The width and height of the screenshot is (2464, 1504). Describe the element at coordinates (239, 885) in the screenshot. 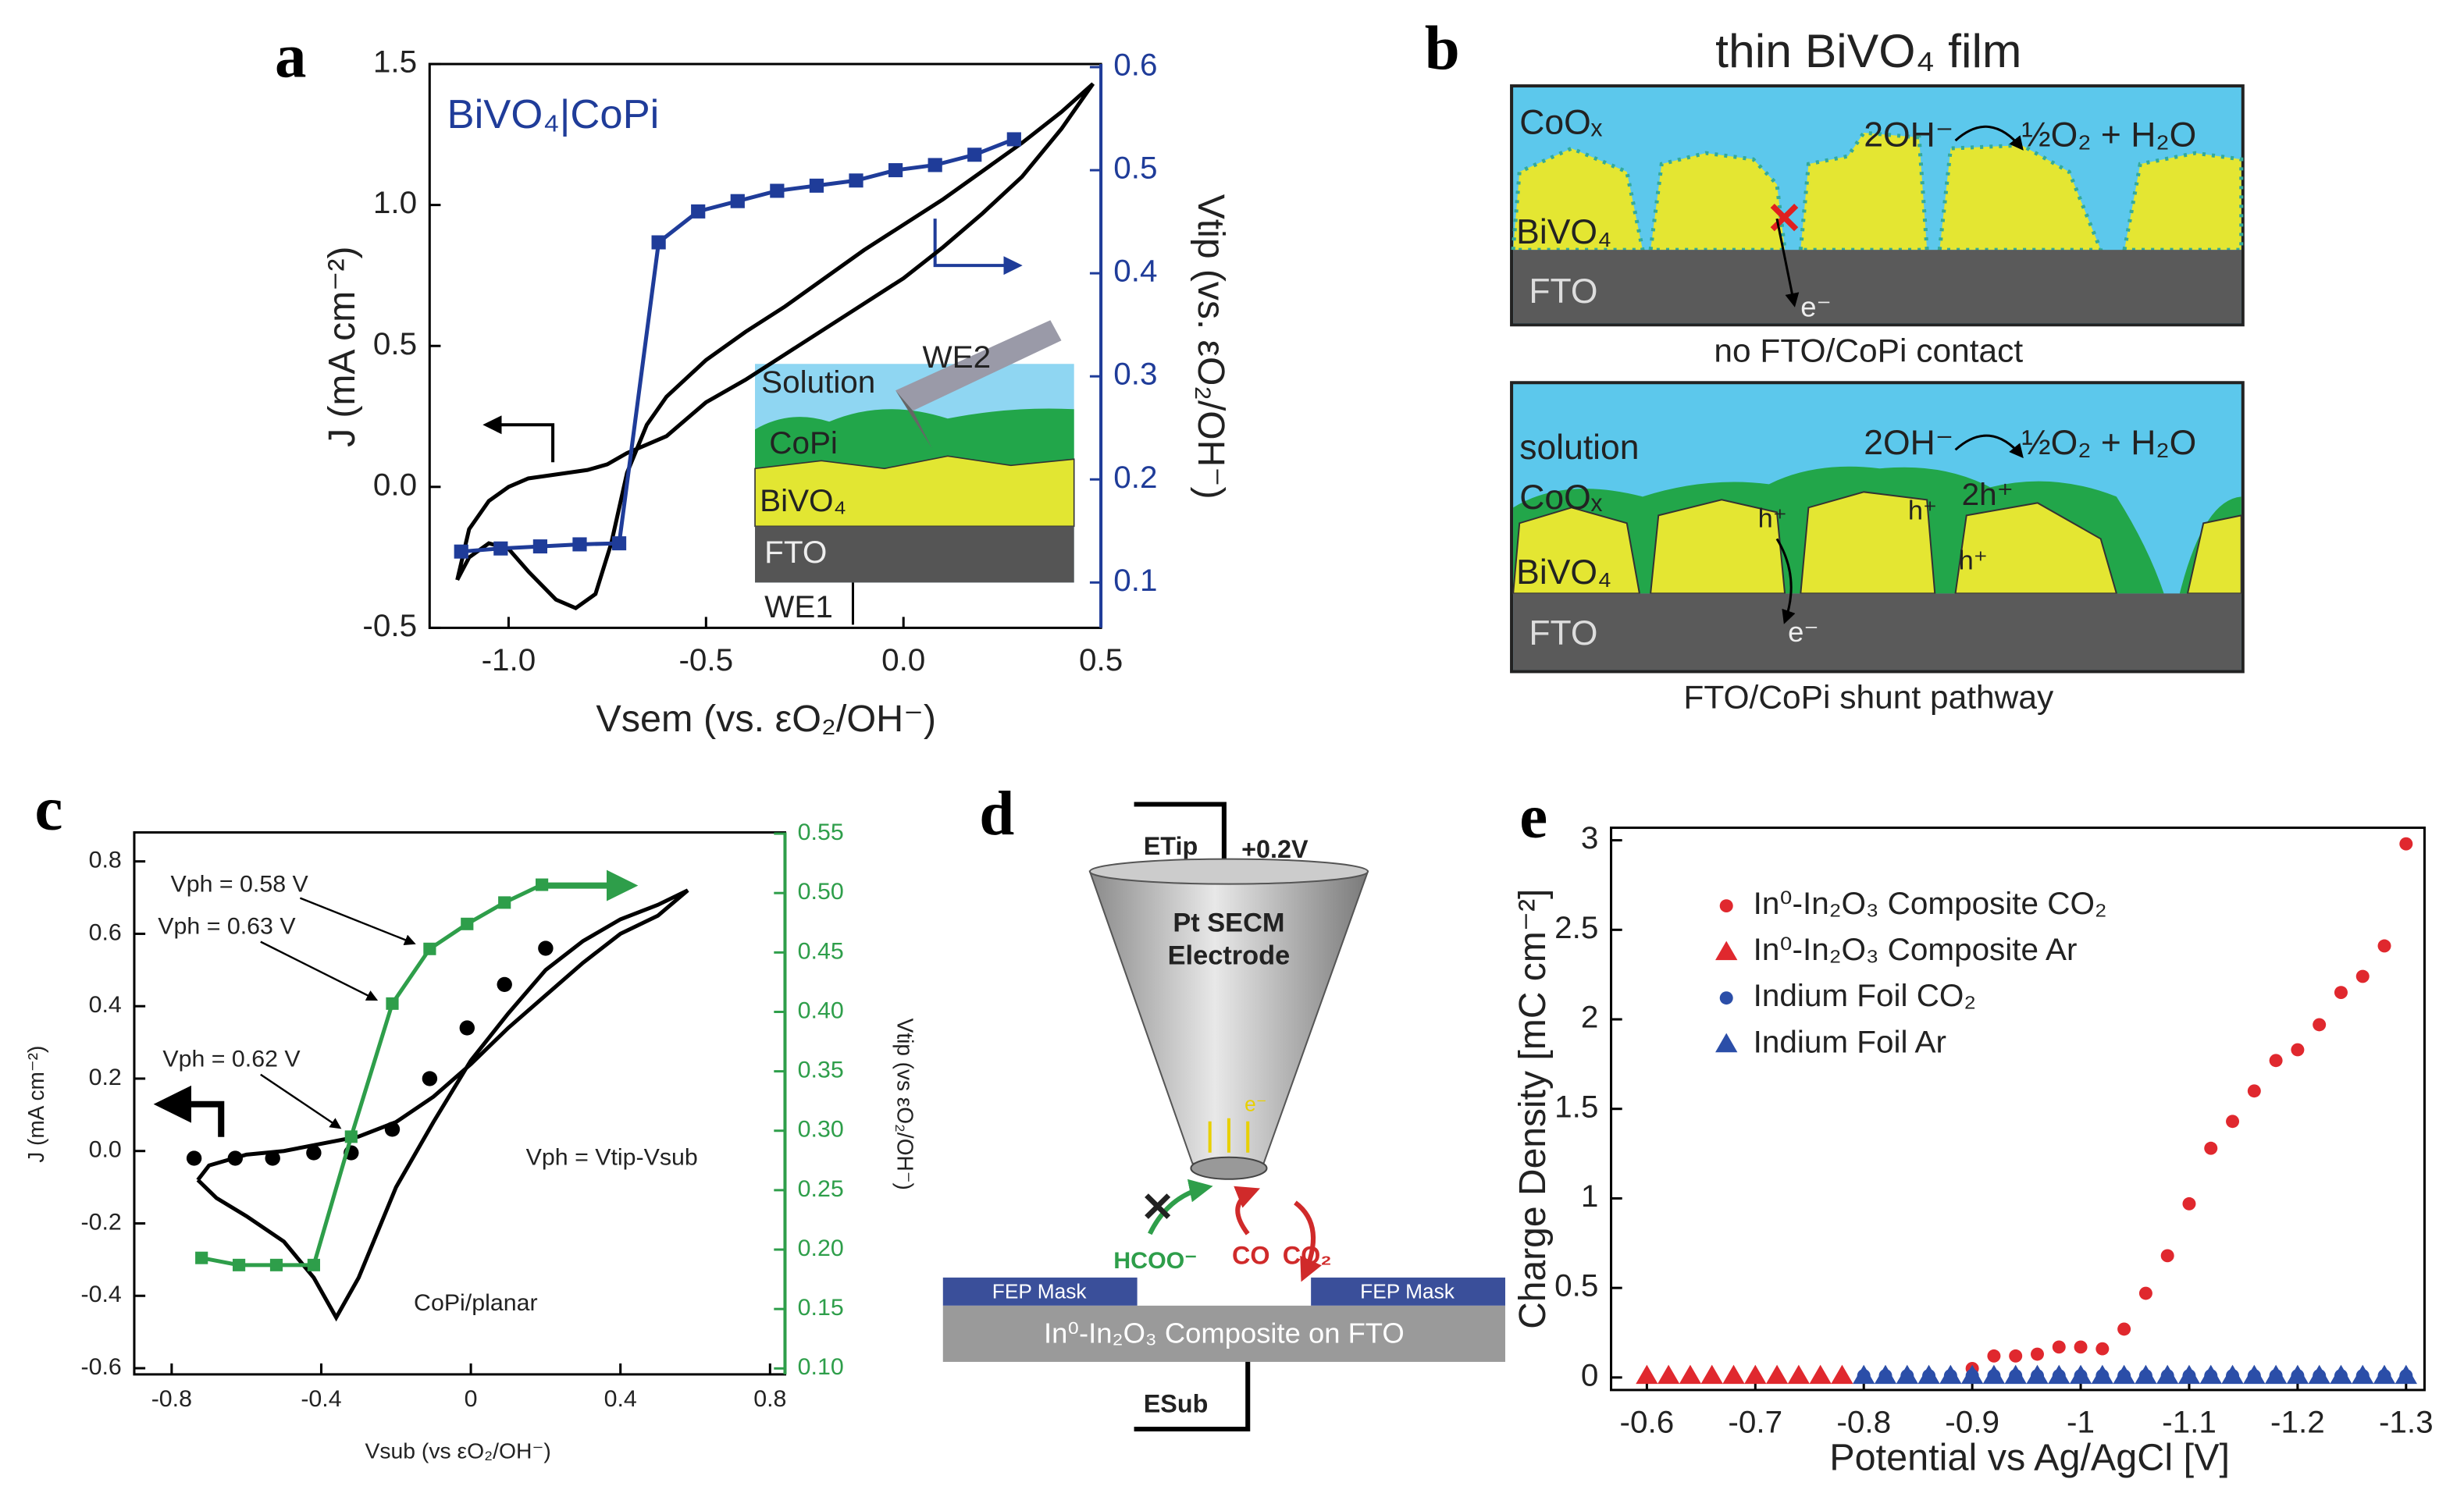

I see `annotation: Vph = 0.58 V` at that location.